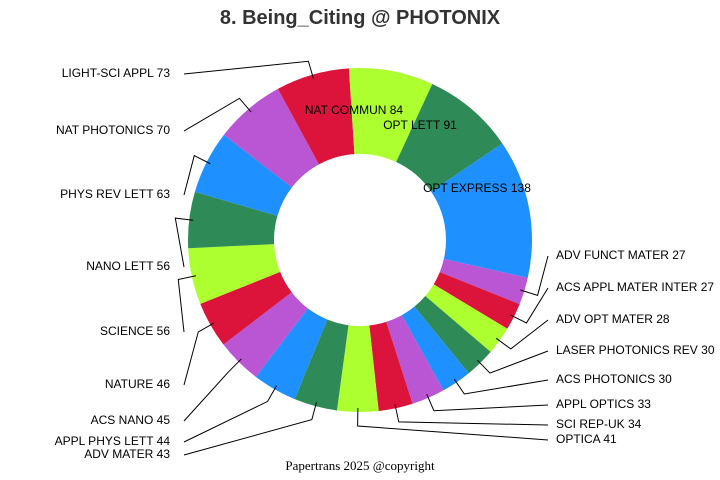 The width and height of the screenshot is (720, 480). What do you see at coordinates (233, 220) in the screenshot?
I see `slice-nano-lett` at bounding box center [233, 220].